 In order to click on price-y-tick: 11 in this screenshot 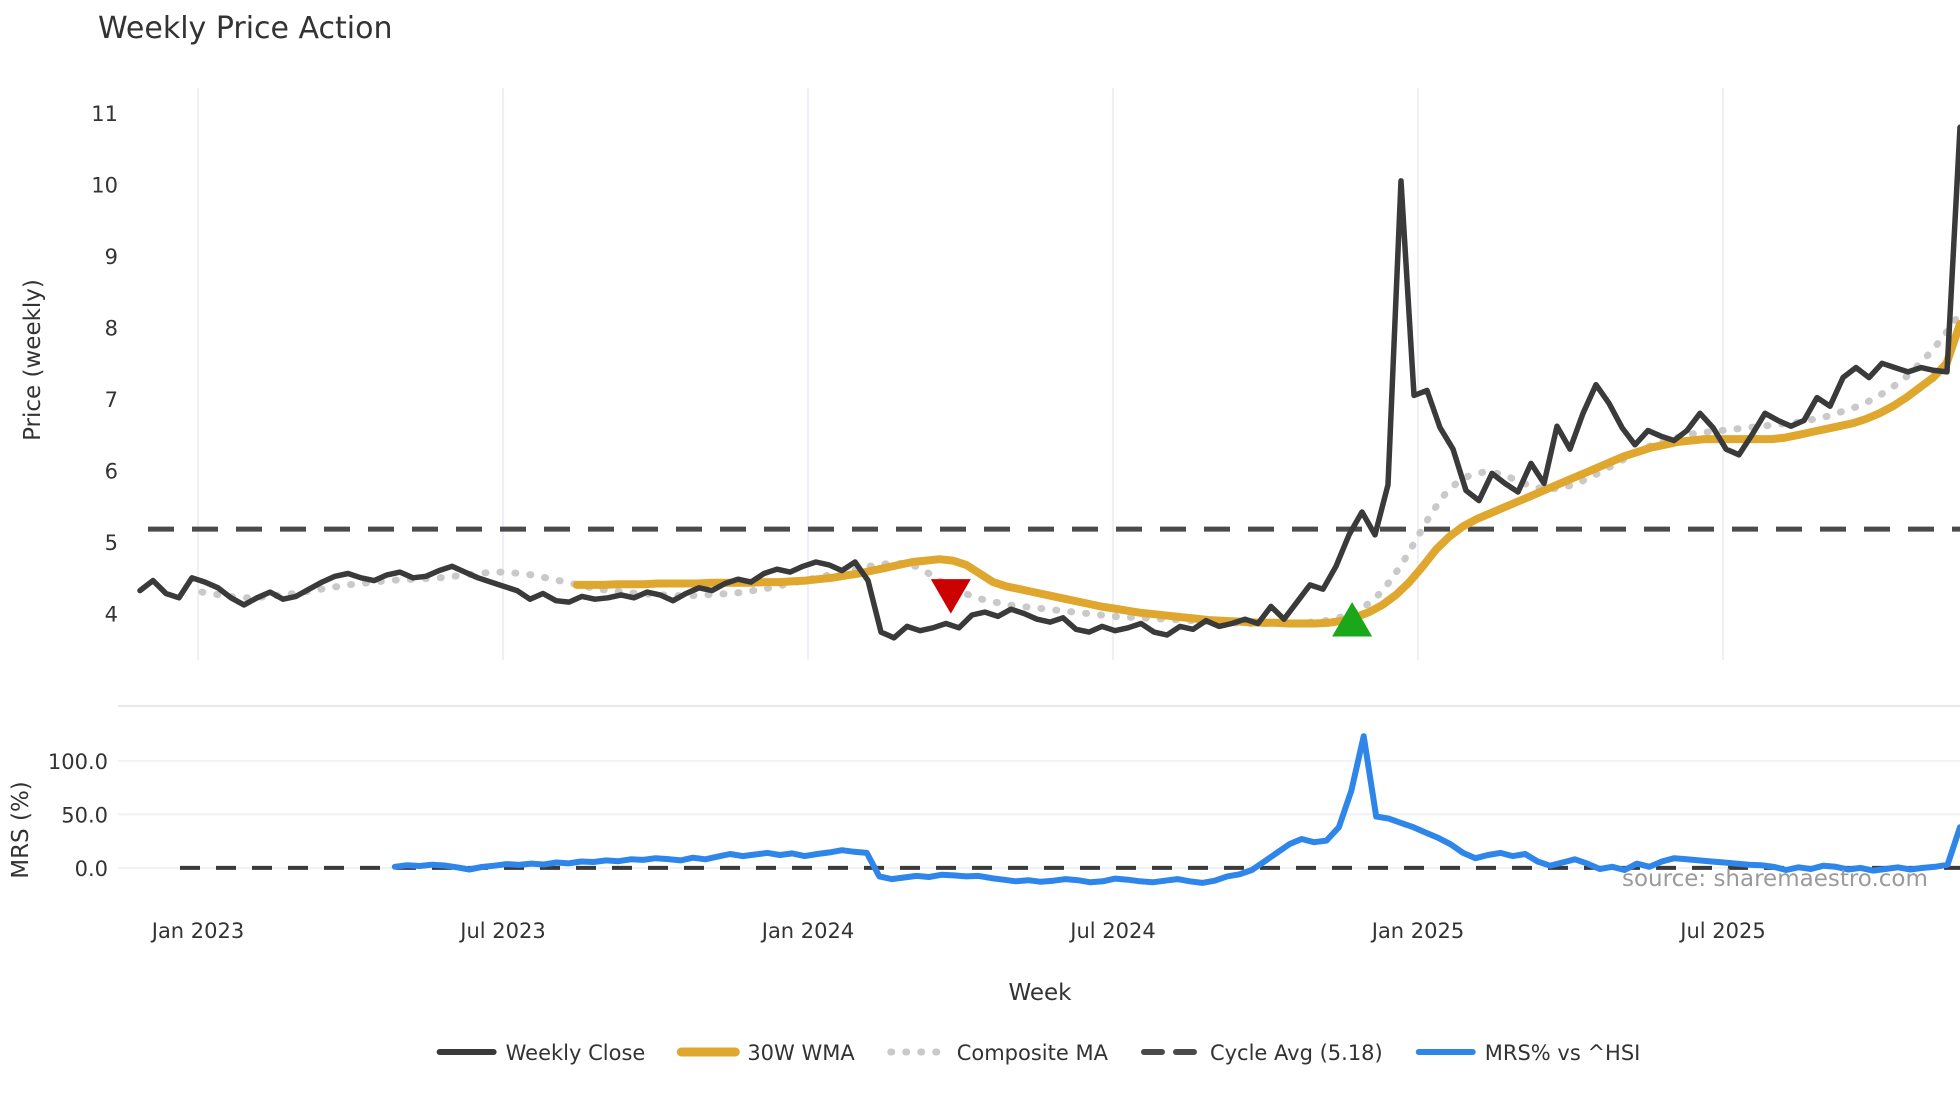, I will do `click(104, 114)`.